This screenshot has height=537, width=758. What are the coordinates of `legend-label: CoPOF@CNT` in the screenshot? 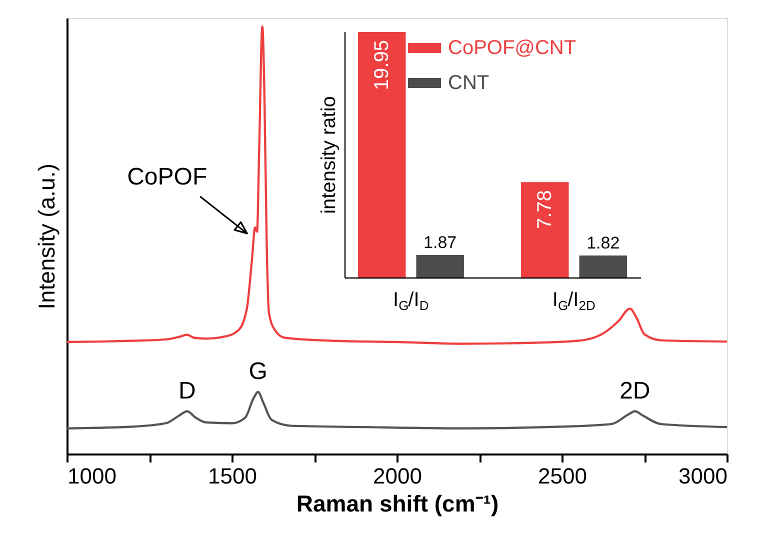 It's located at (512, 48).